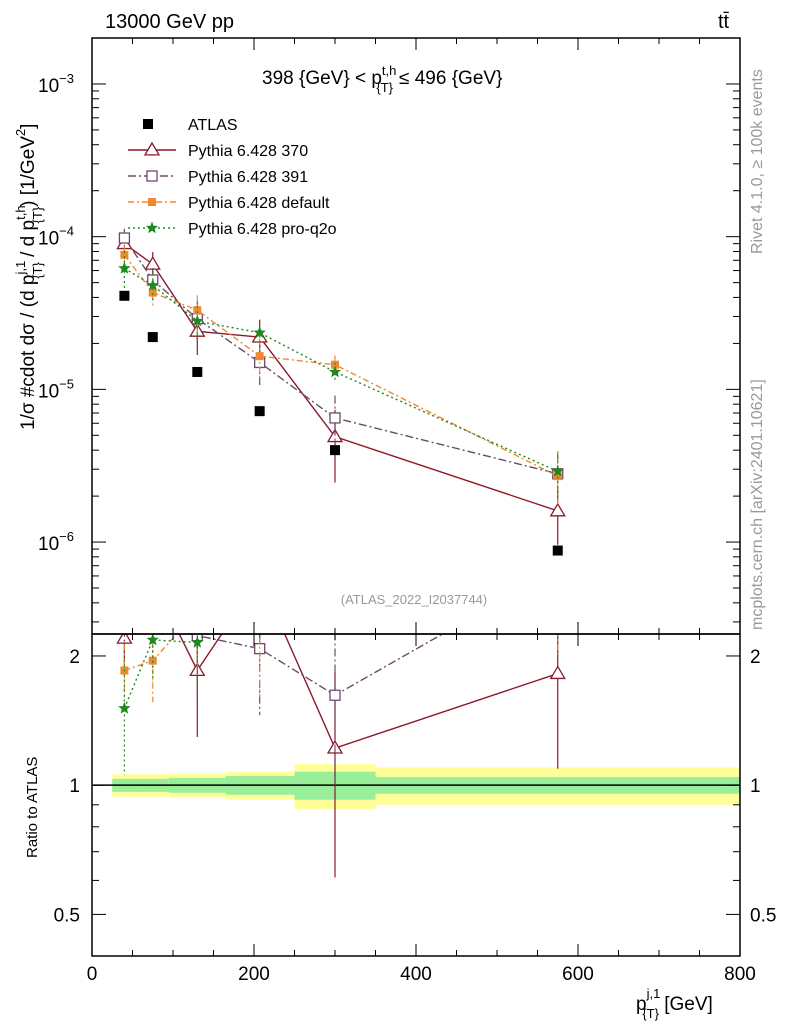 This screenshot has width=786, height=1024. Describe the element at coordinates (232, 229) in the screenshot. I see `legend-item-3: Pythia 6.428 pro-q2o` at that location.